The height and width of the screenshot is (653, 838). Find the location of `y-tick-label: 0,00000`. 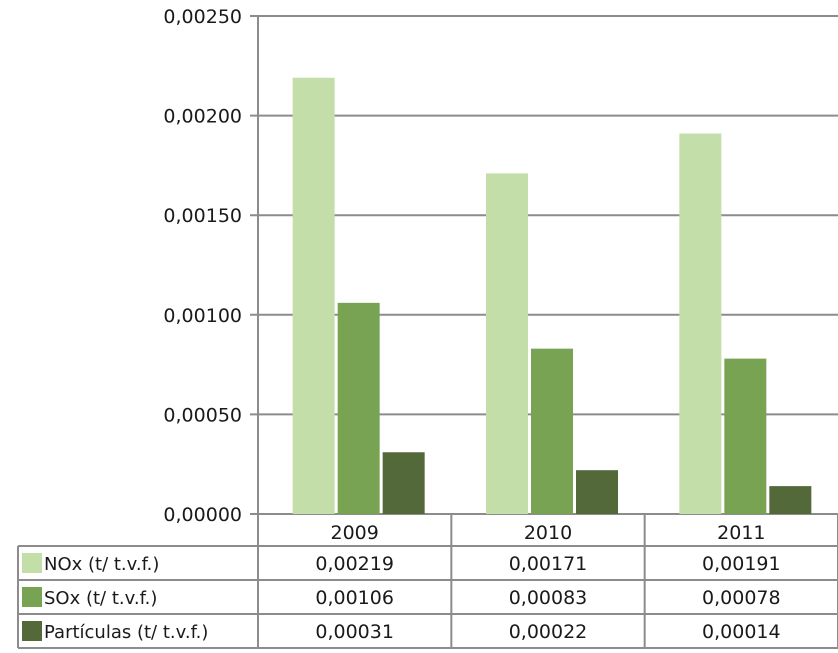

y-tick-label: 0,00000 is located at coordinates (202, 515).